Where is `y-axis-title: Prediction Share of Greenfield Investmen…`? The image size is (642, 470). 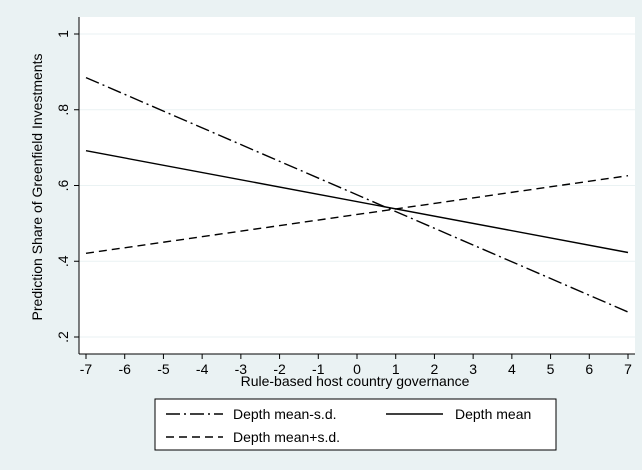
y-axis-title: Prediction Share of Greenfield Investmen… is located at coordinates (37, 187).